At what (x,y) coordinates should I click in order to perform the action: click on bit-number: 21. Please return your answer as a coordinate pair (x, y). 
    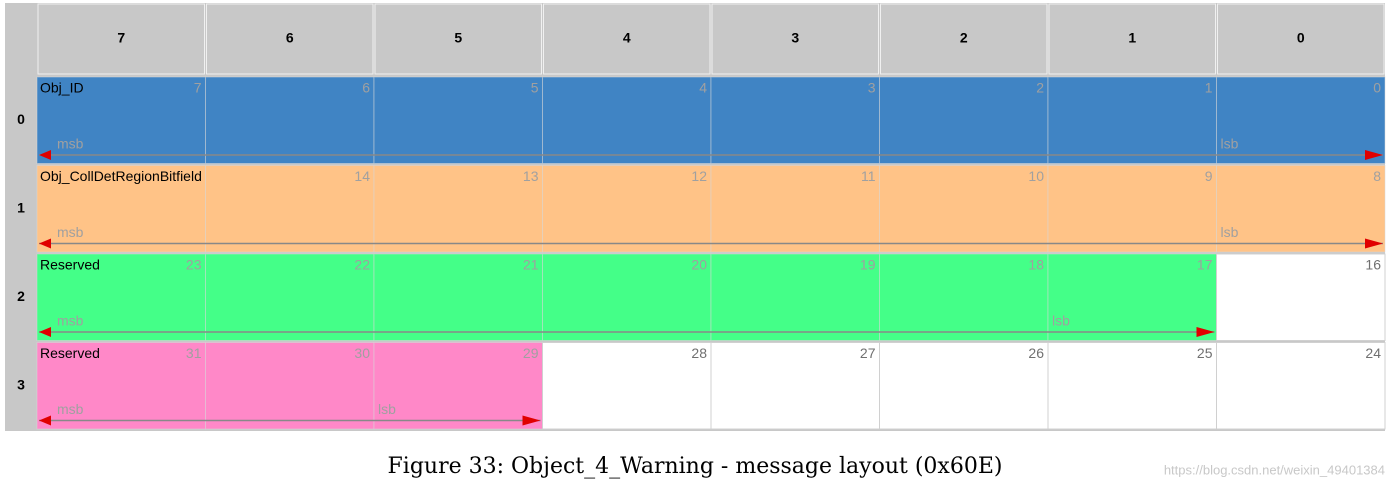
    Looking at the image, I should click on (531, 265).